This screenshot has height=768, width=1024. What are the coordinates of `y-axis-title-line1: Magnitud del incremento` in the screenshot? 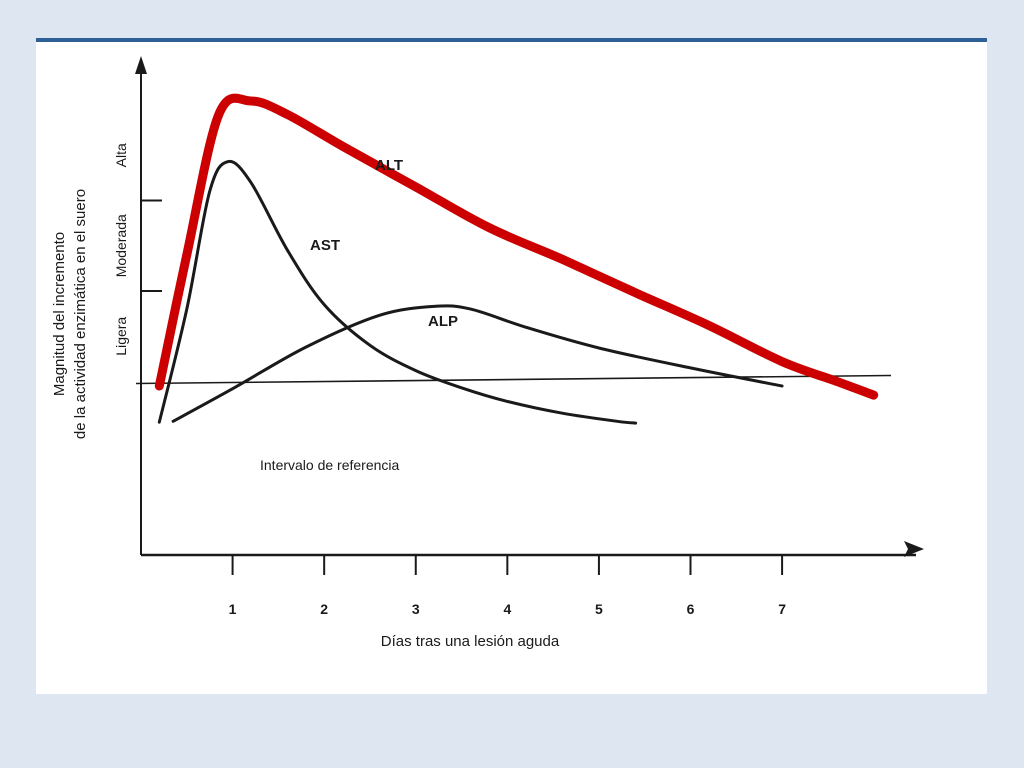 It's located at (59, 314).